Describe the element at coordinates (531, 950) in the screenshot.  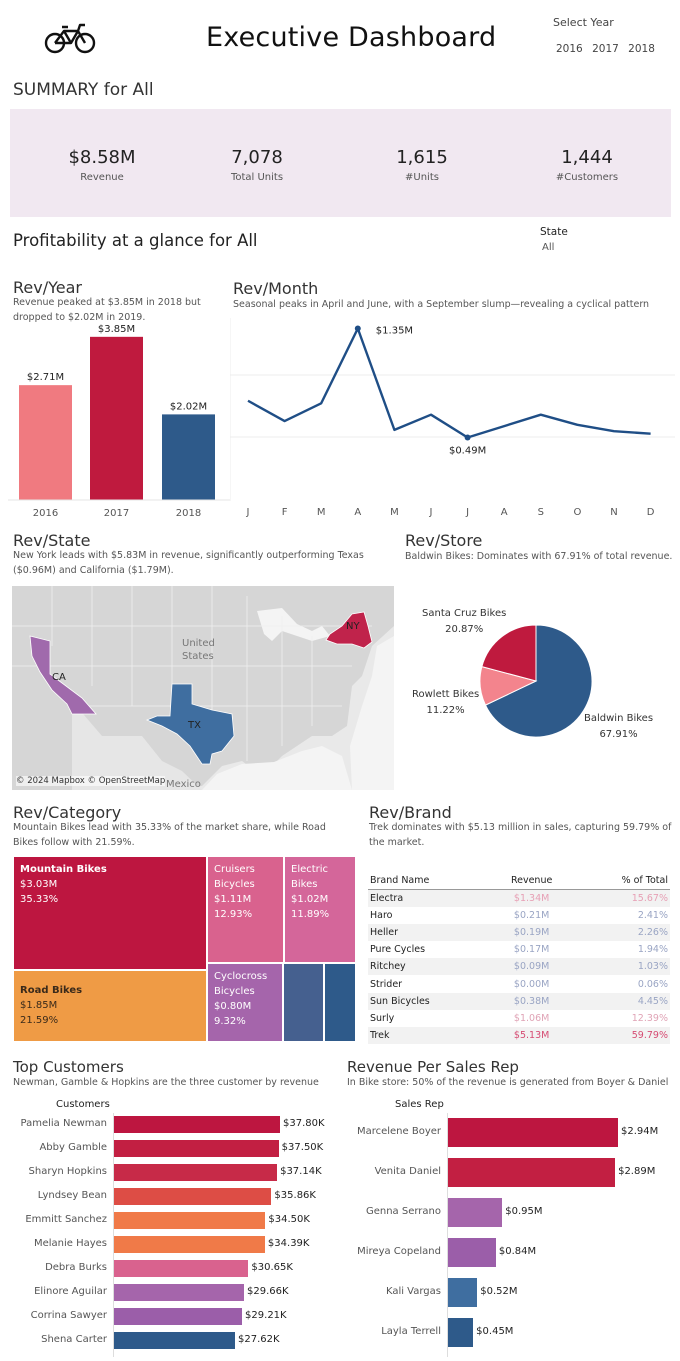
I see `brand-revenue-cell: $0.17M` at that location.